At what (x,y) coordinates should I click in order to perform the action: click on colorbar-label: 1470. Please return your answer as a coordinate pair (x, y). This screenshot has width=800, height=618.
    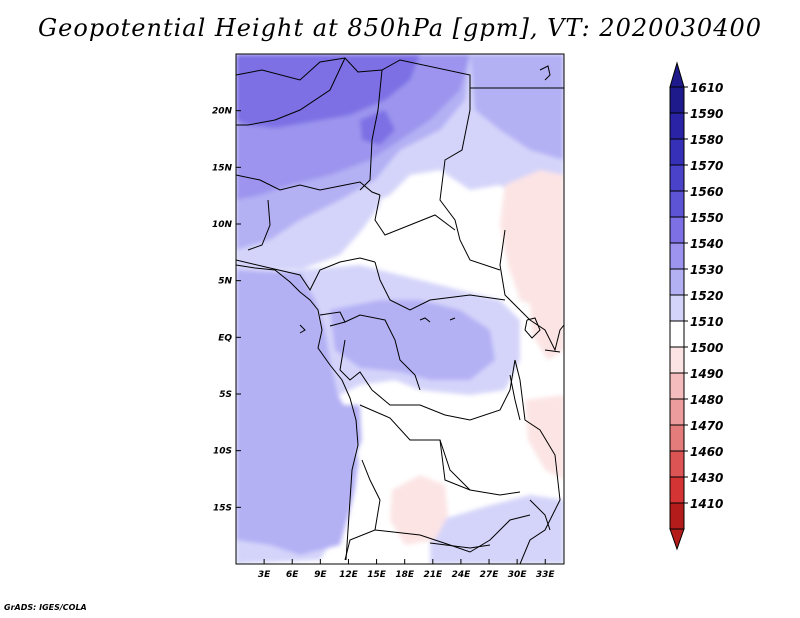
    Looking at the image, I should click on (706, 426).